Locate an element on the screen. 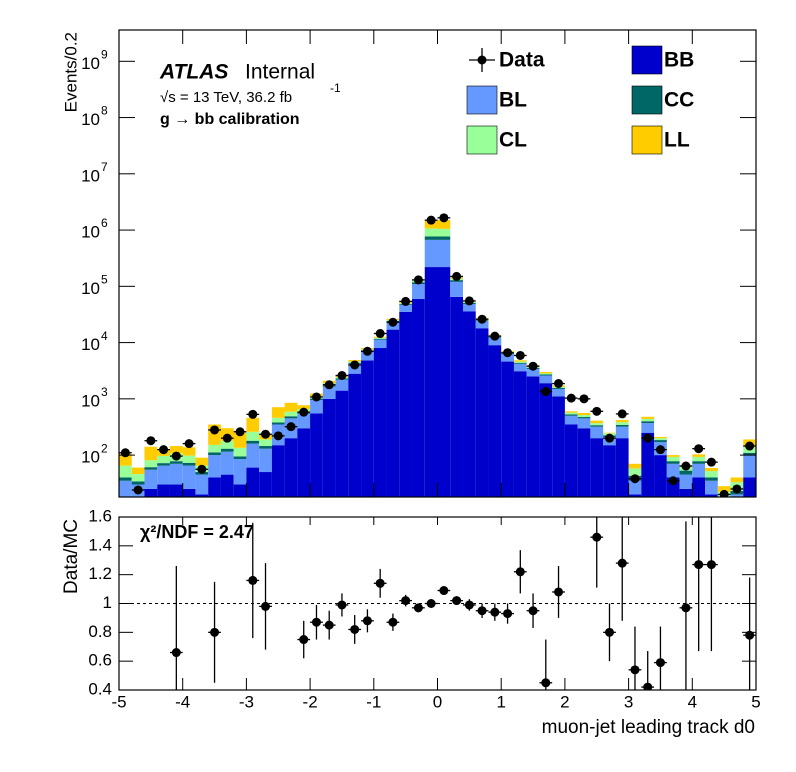 This screenshot has width=796, height=772. x-tick-label: 1 is located at coordinates (500, 701).